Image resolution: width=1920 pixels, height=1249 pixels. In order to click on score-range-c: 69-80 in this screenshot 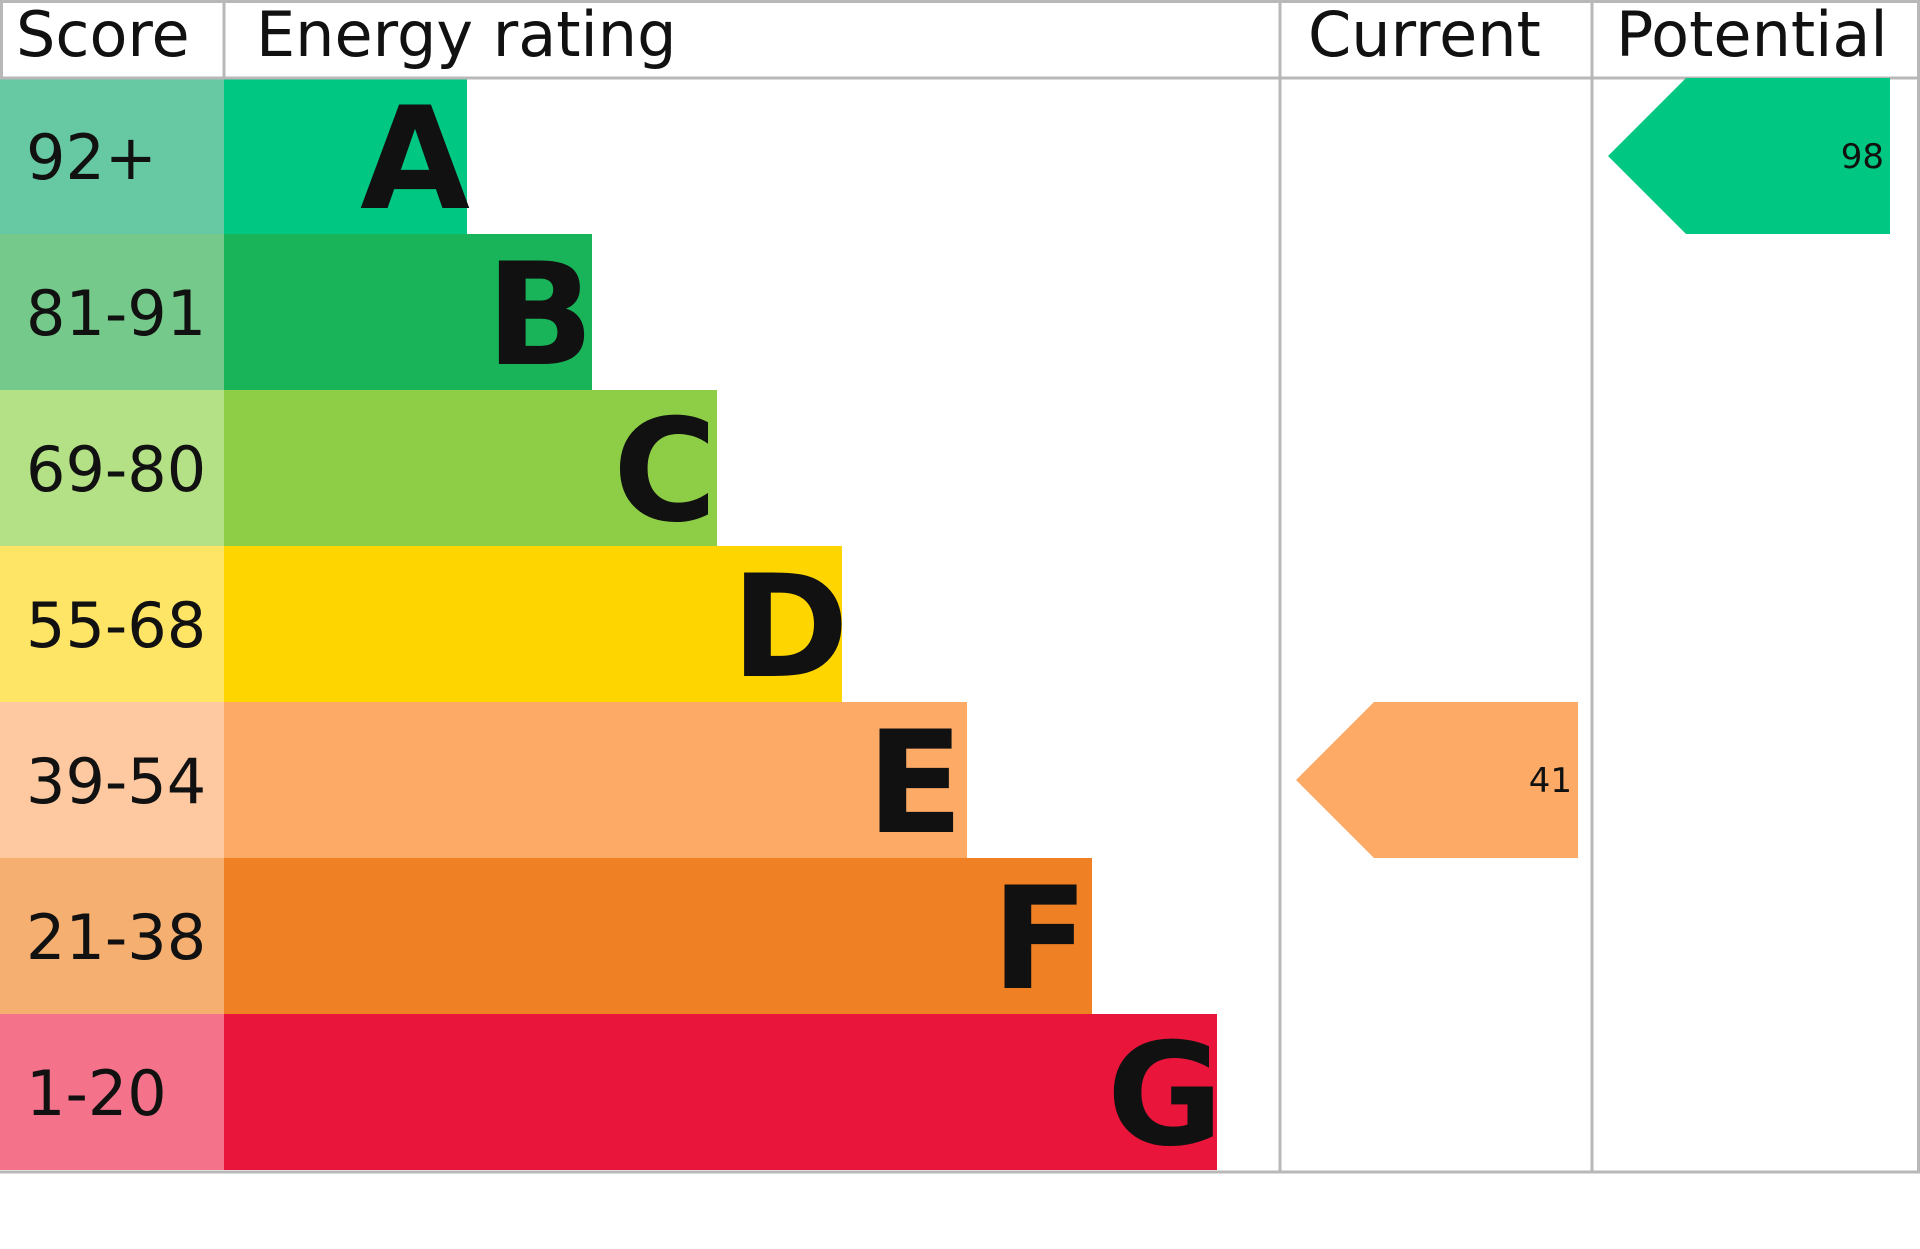, I will do `click(116, 469)`.